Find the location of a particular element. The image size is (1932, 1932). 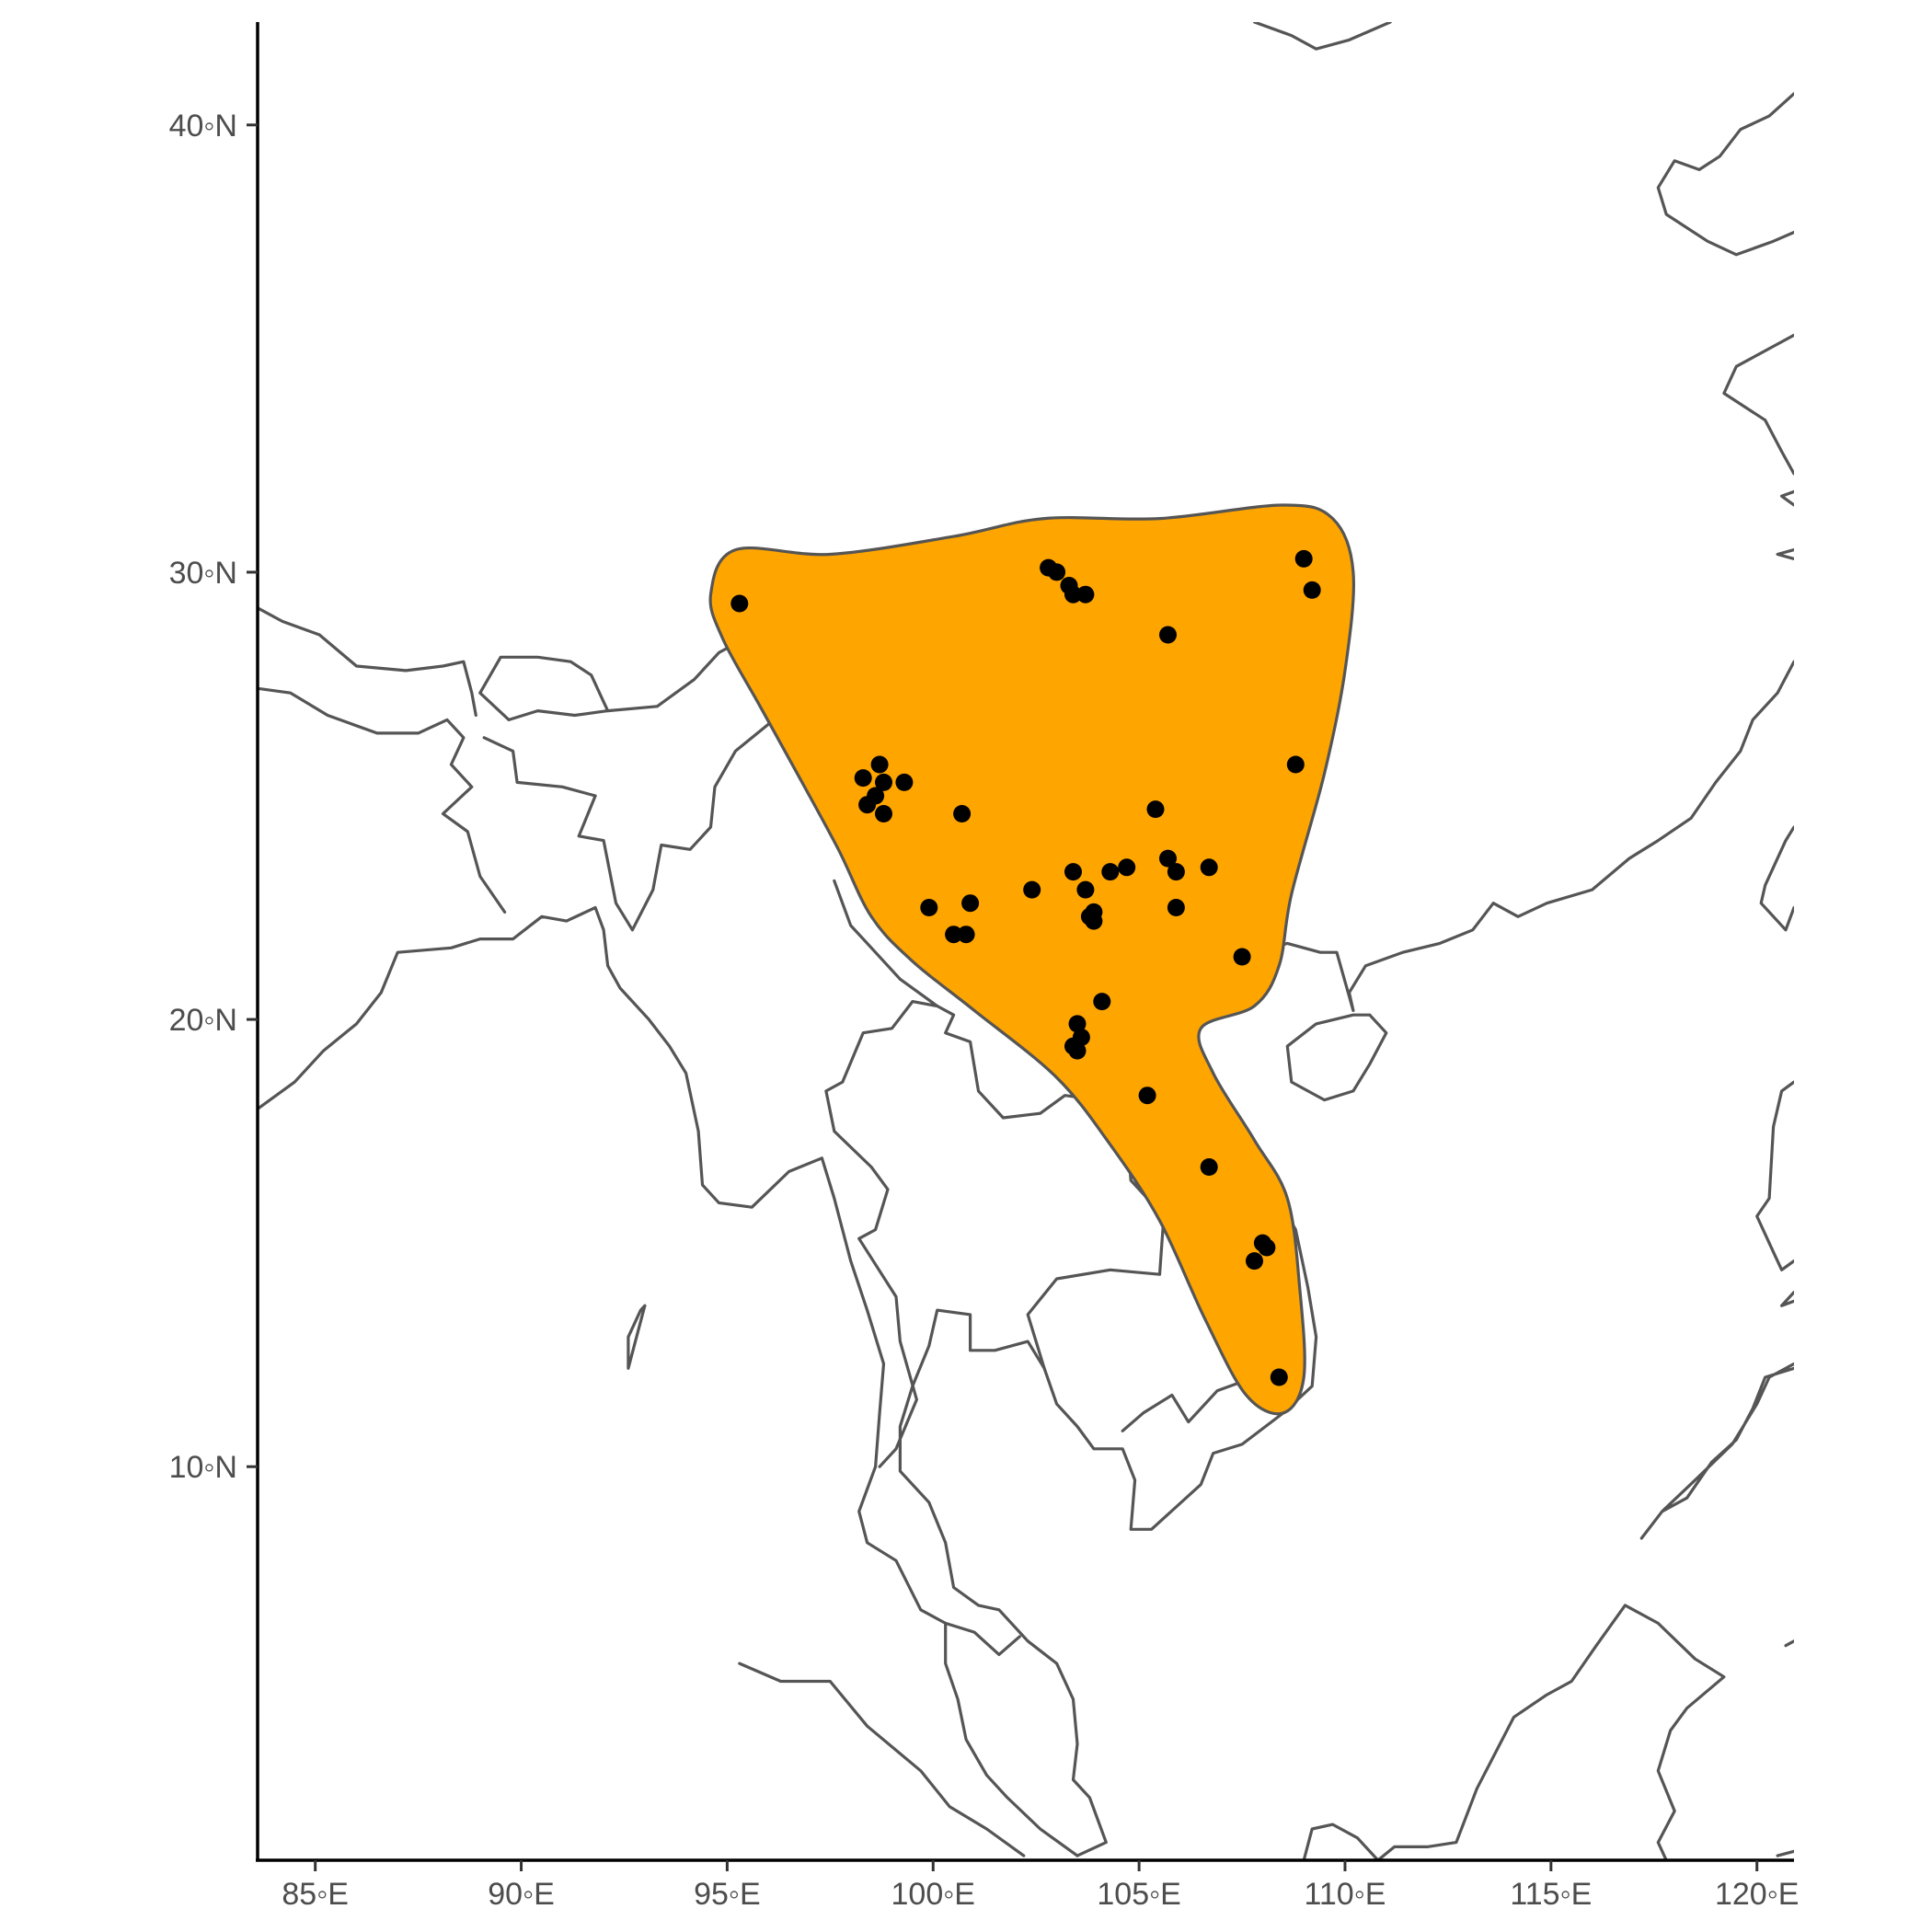

y-tick-label: 30◦N is located at coordinates (203, 573).